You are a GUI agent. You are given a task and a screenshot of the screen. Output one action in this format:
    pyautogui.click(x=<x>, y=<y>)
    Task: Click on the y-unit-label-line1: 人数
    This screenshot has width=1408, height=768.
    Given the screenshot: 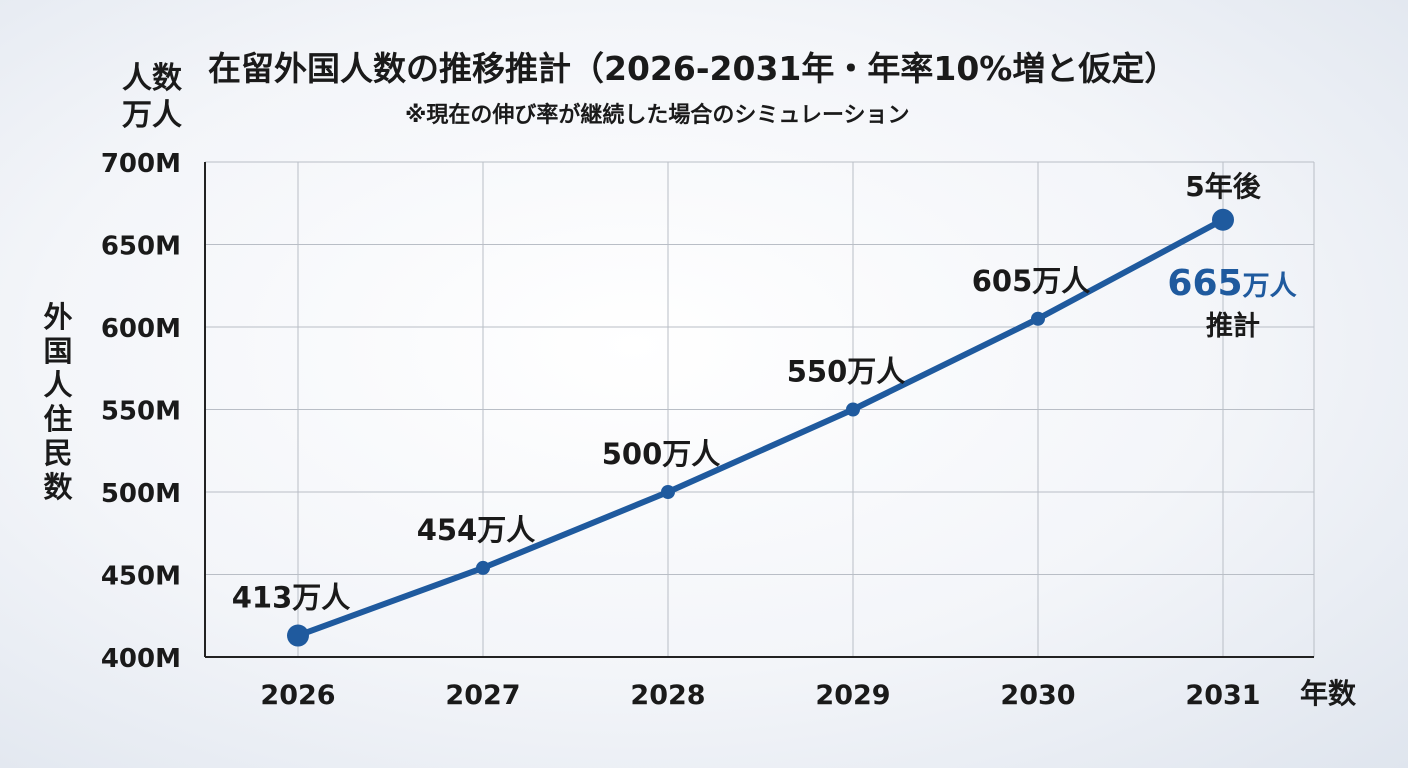 What is the action you would take?
    pyautogui.click(x=152, y=78)
    